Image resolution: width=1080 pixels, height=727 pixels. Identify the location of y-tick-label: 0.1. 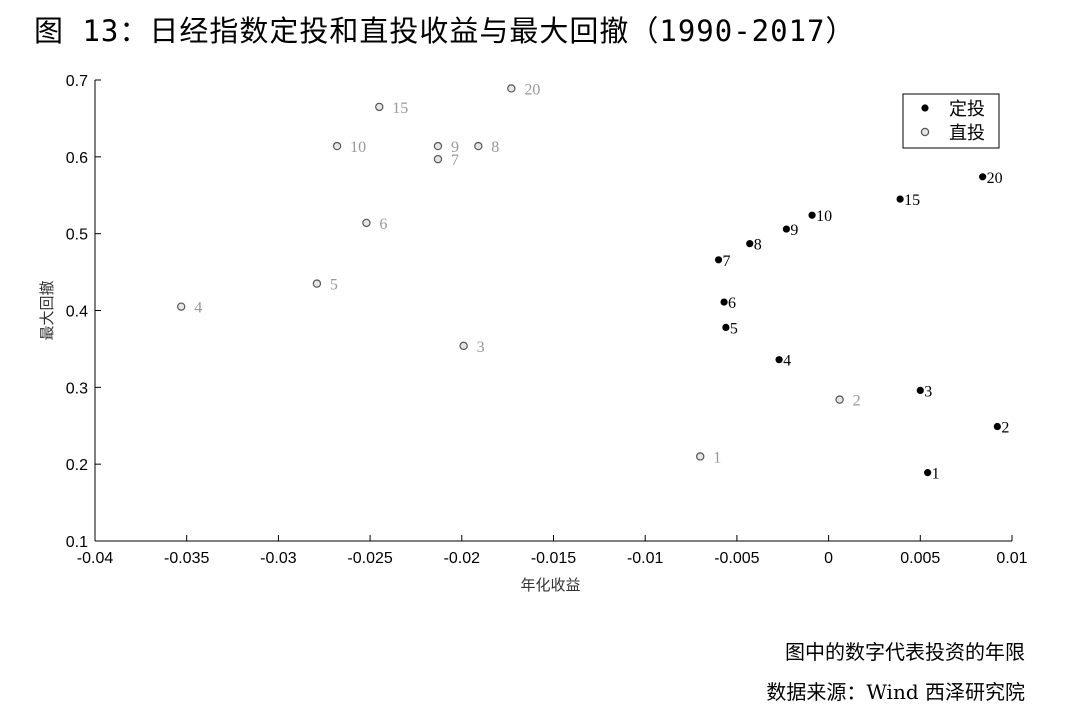
(77, 542).